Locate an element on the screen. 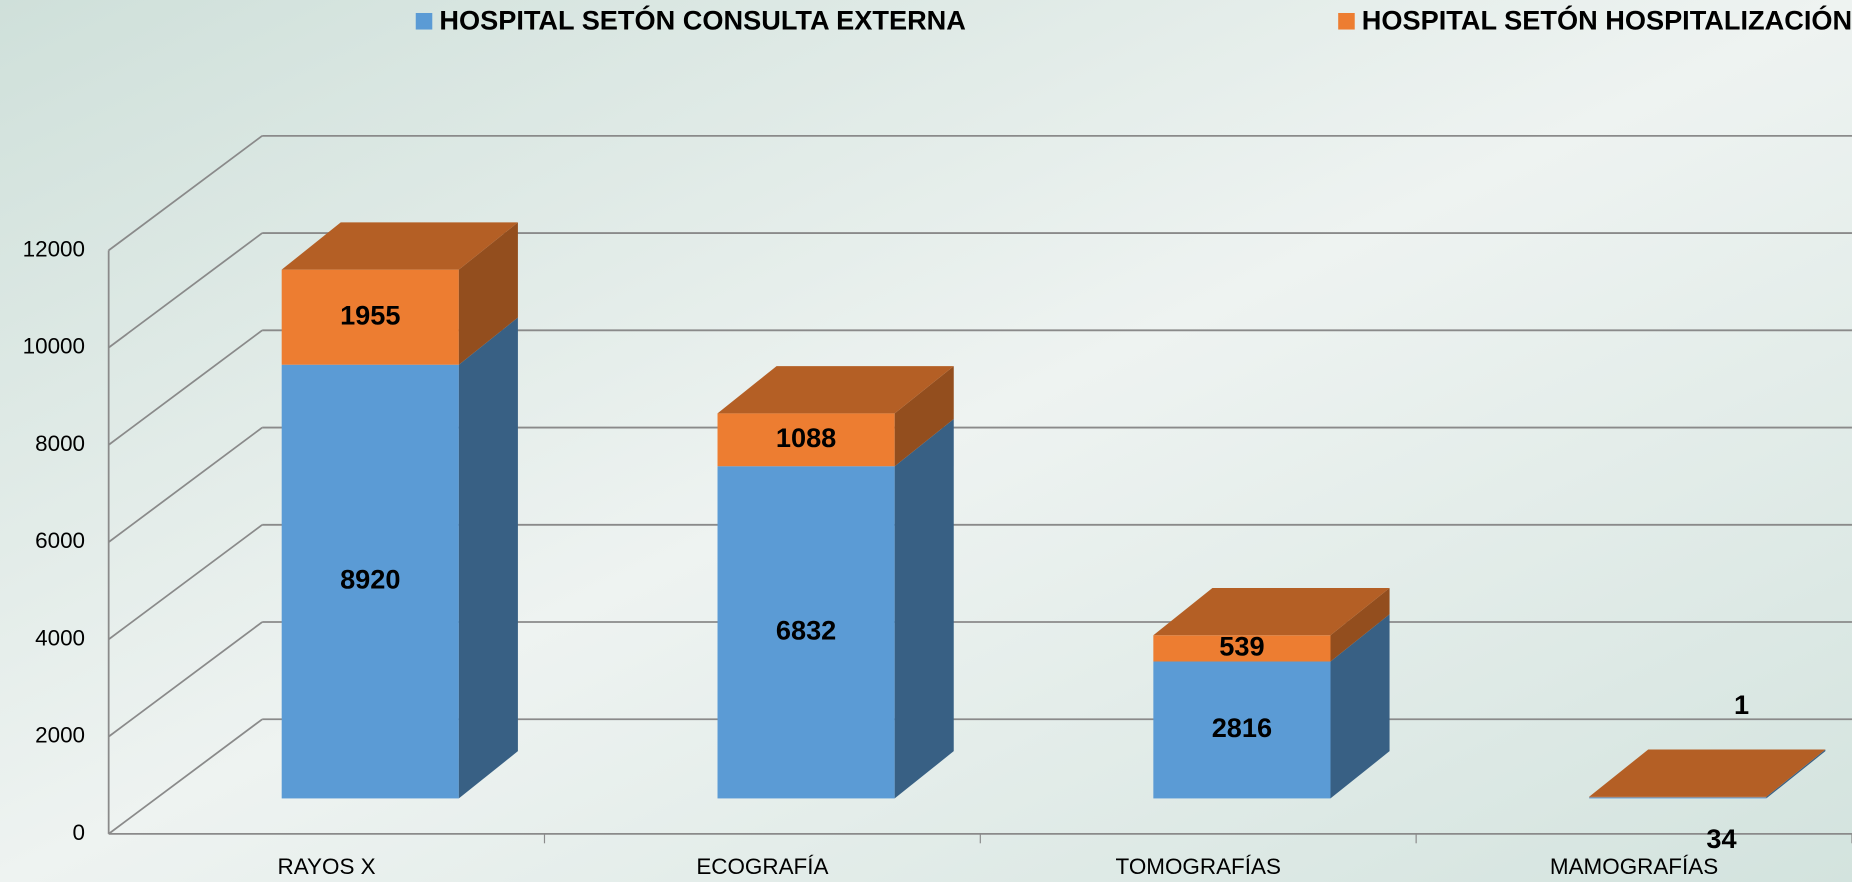  y-tick-label: 8000 is located at coordinates (60, 443).